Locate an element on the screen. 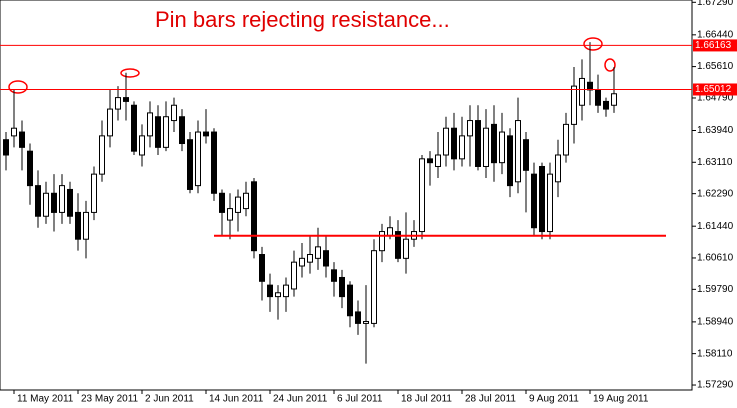 The image size is (737, 408). y-tick-label: 1.57290 is located at coordinates (715, 385).